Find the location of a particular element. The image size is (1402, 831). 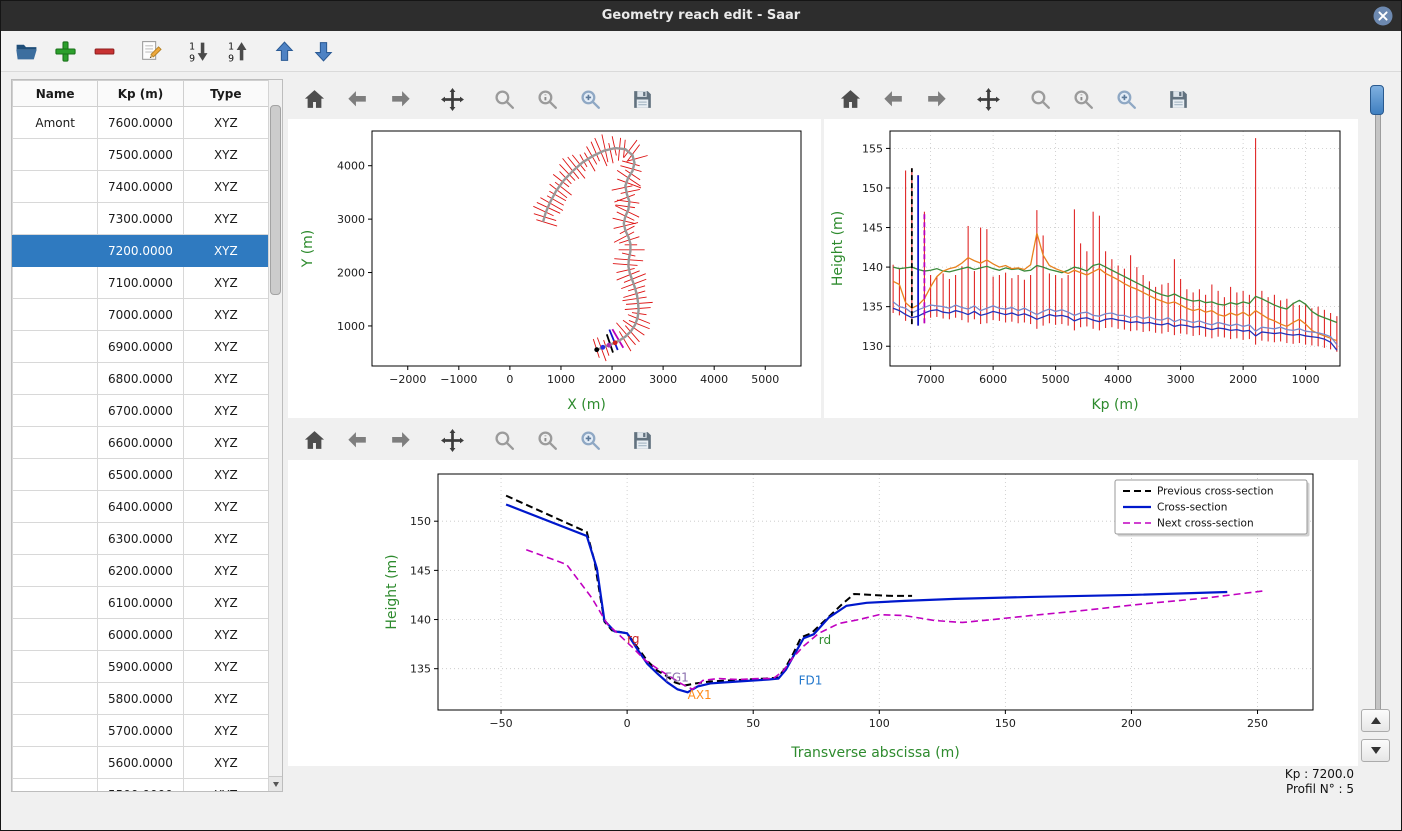

table-row: 6500.0000 XYZ is located at coordinates (141, 474).